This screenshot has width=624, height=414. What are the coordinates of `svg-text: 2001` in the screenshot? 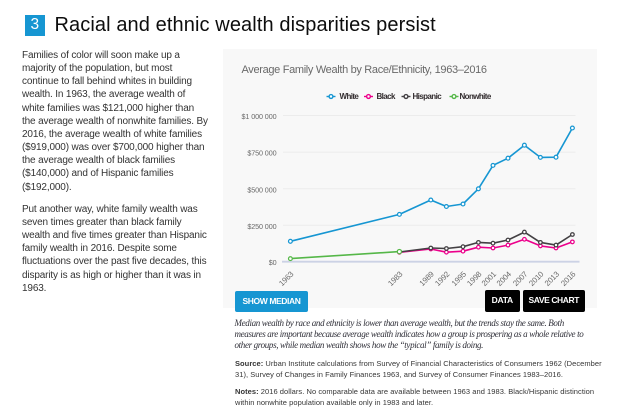 It's located at (489, 279).